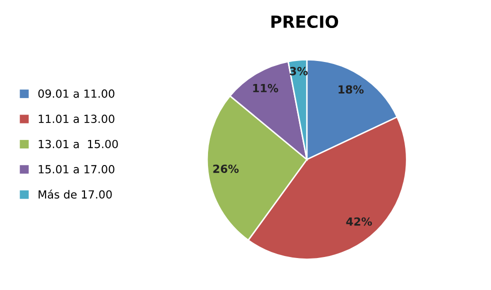 This screenshot has height=290, width=491. I want to click on legend-label: Más de 17.00, so click(75, 194).